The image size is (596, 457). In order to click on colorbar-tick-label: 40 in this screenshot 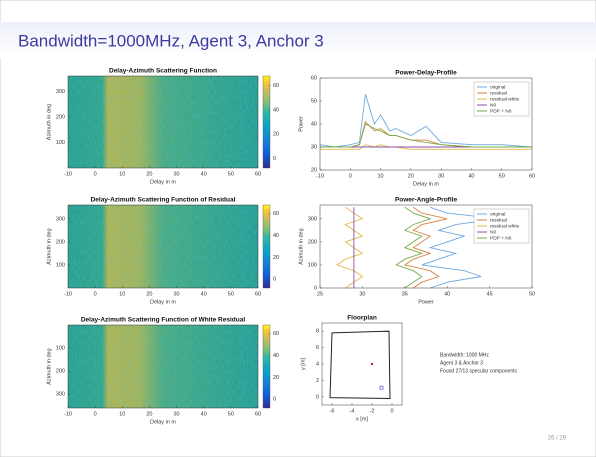, I will do `click(276, 110)`.